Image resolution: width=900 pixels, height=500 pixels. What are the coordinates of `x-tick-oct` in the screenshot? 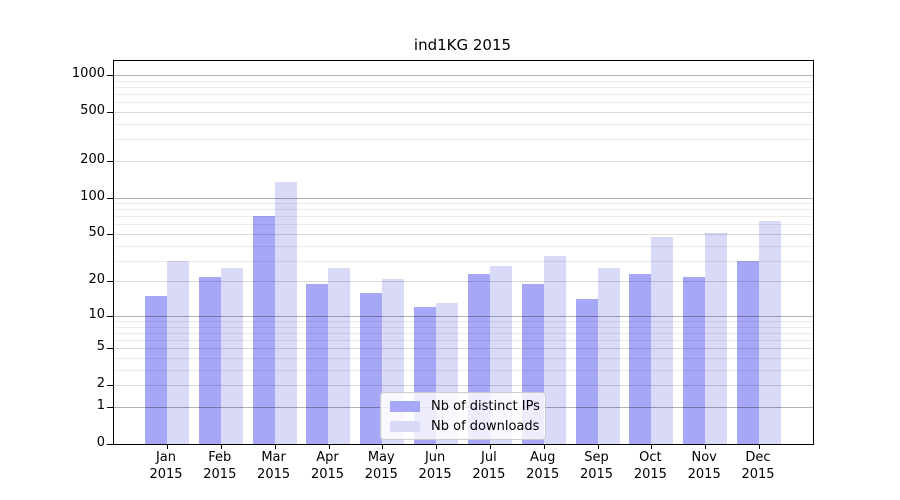 It's located at (652, 446).